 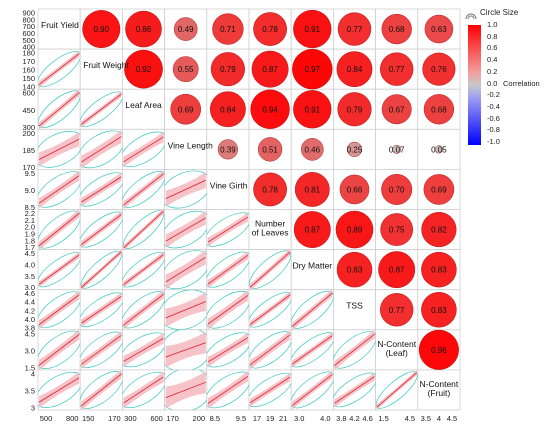 What do you see at coordinates (28, 19) in the screenshot?
I see `y-tick-label: 800` at bounding box center [28, 19].